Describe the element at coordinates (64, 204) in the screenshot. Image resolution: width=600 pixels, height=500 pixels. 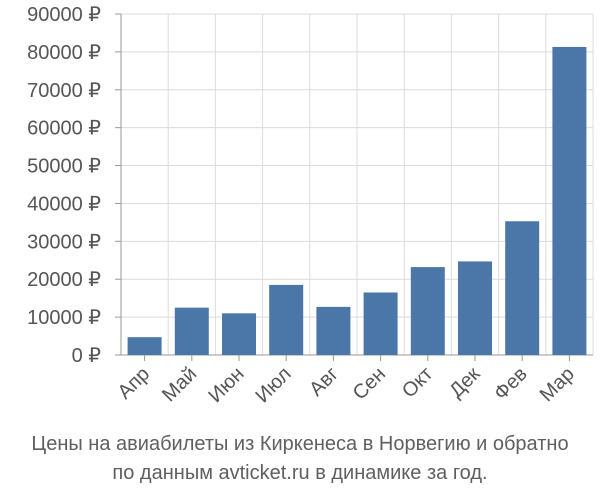
I see `y-tick-label: 40000 ₽` at that location.